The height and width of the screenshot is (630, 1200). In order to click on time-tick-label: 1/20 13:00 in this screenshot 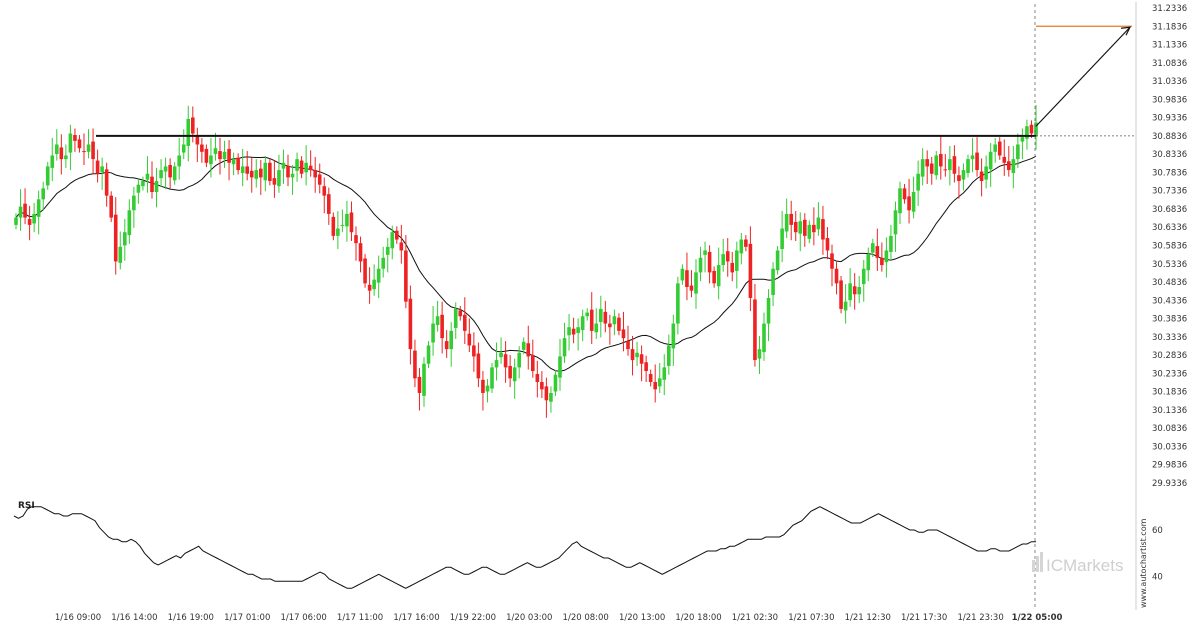, I will do `click(642, 618)`.